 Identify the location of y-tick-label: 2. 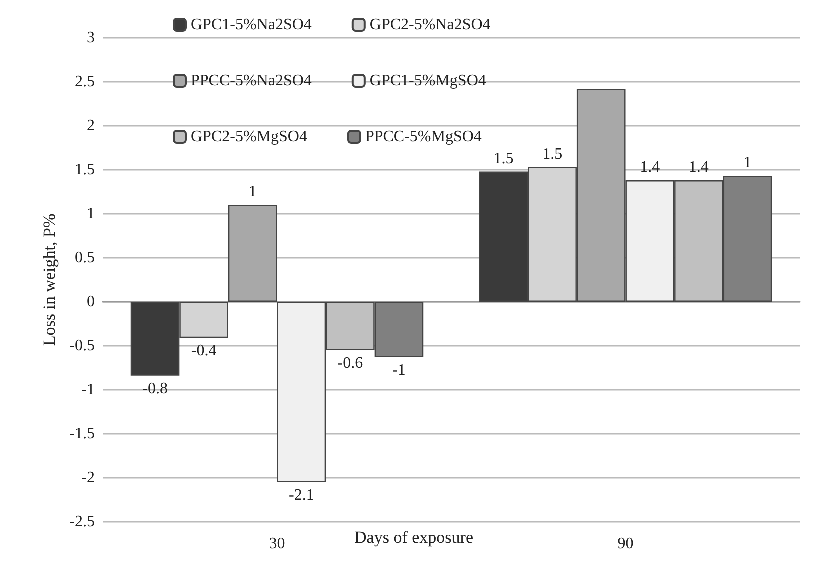
(91, 126).